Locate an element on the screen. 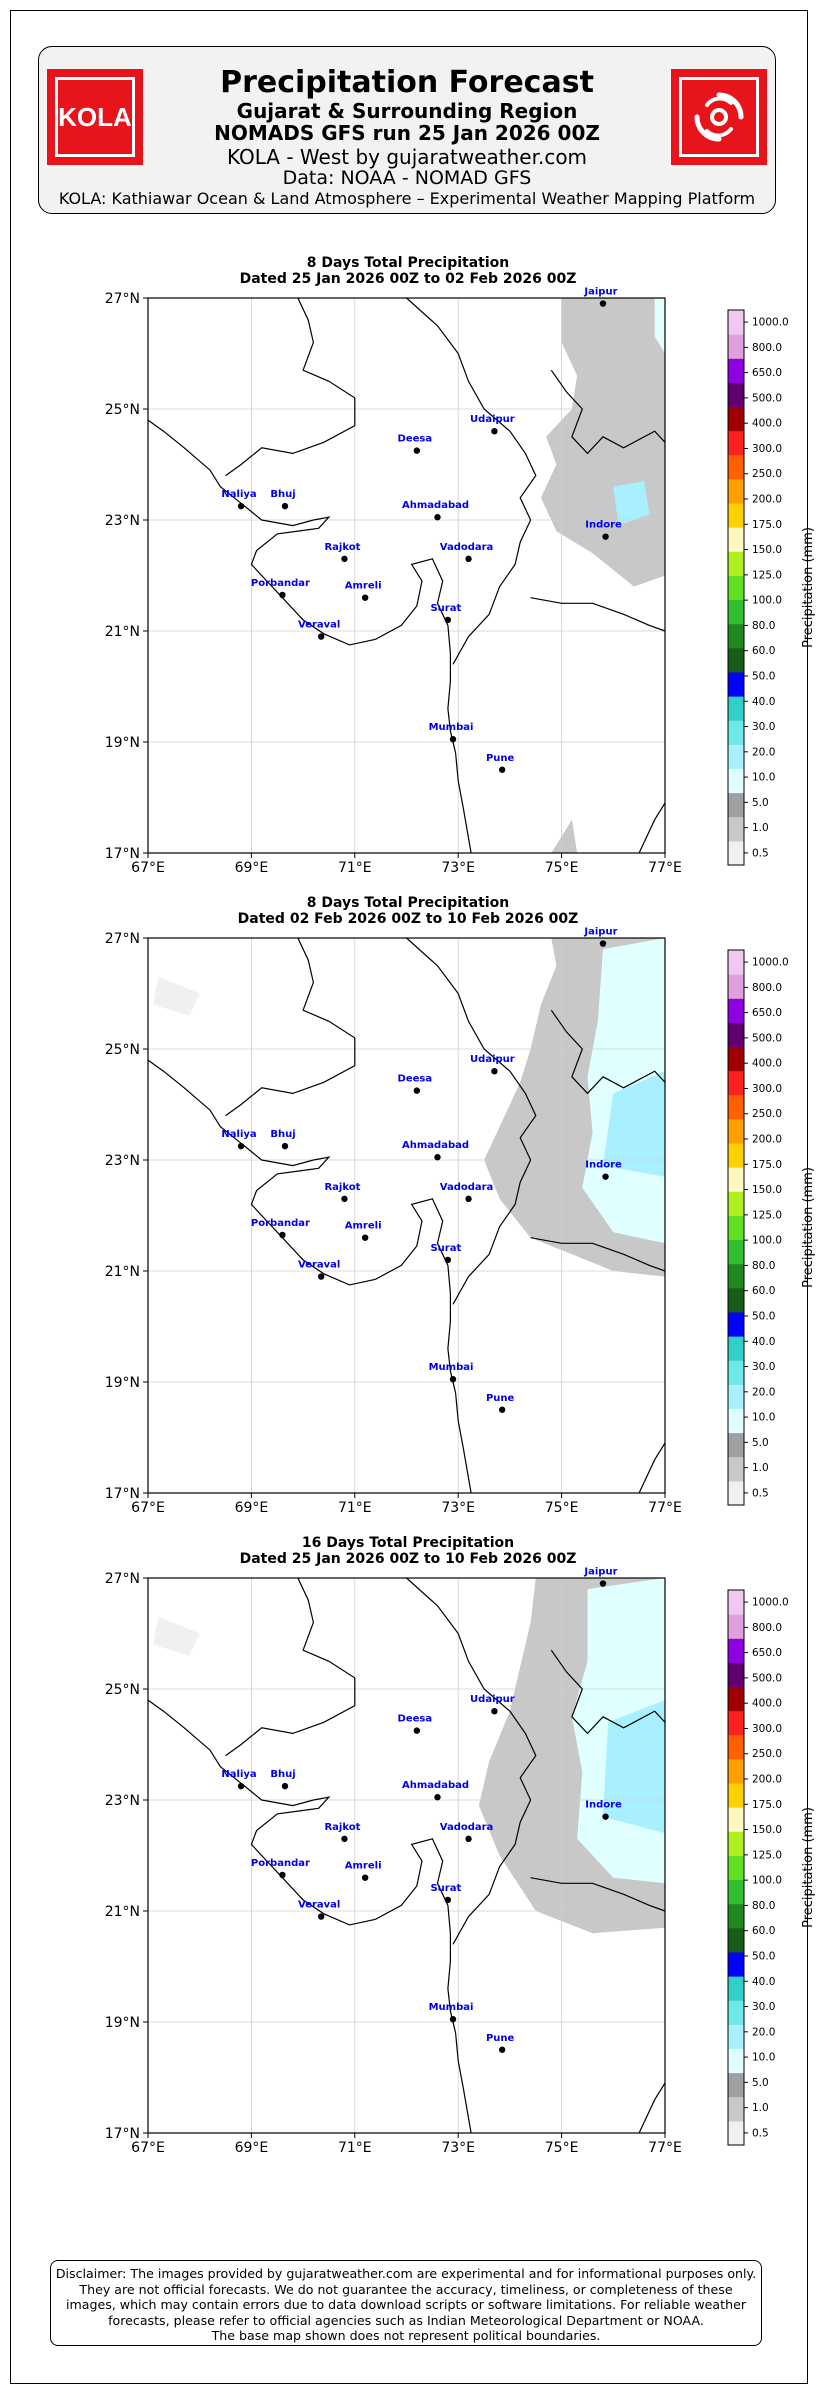  lon-tick-label: 73°E is located at coordinates (458, 2147).